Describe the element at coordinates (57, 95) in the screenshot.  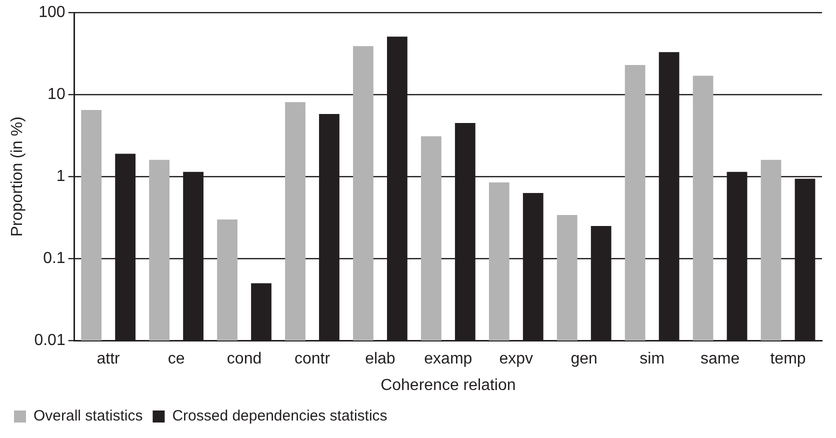
I see `y-tick-label: 10` at that location.